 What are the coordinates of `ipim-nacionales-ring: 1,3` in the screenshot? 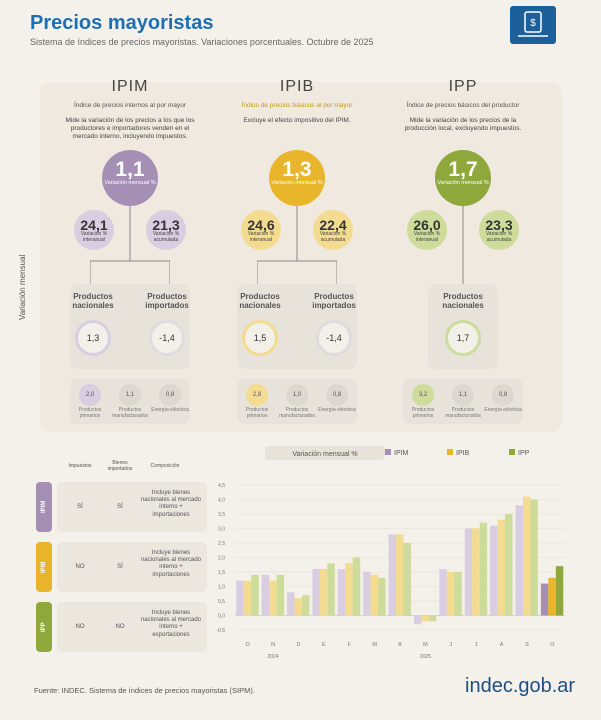 It's located at (93, 338).